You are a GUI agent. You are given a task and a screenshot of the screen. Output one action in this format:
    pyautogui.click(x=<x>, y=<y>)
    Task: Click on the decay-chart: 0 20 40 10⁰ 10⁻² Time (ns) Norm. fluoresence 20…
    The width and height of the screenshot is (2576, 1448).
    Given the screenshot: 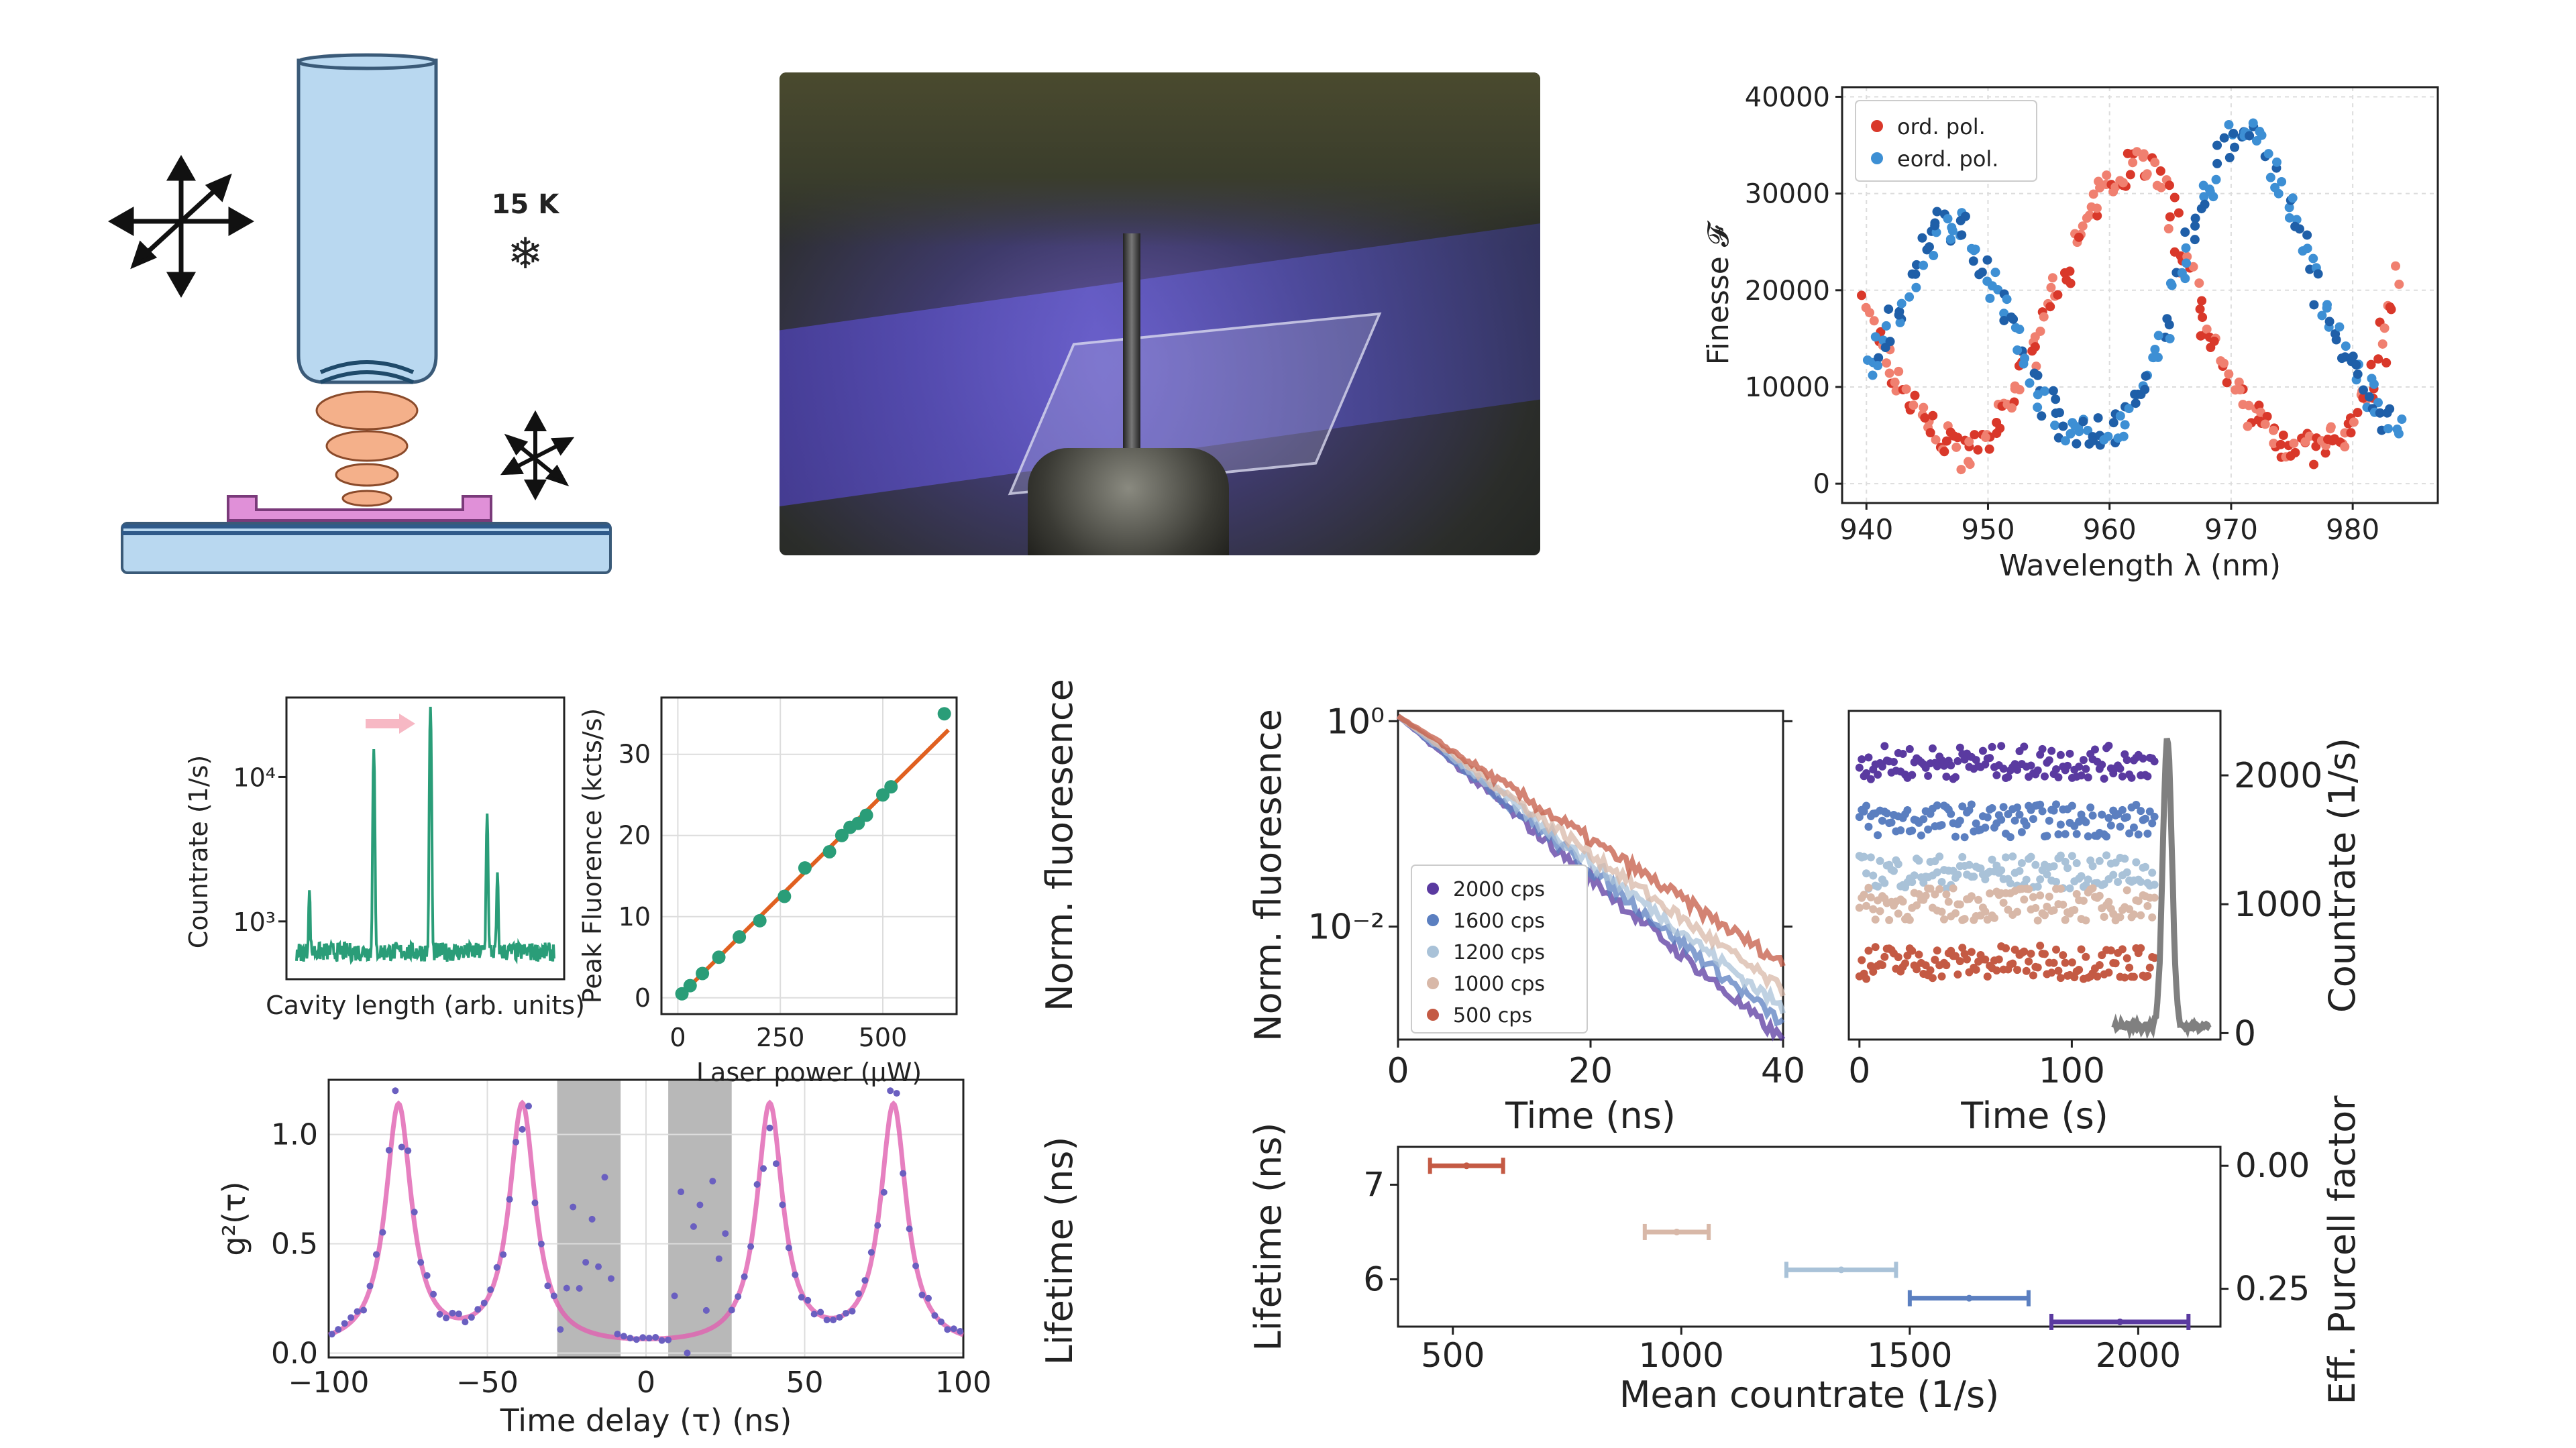 What is the action you would take?
    pyautogui.click(x=1526, y=920)
    